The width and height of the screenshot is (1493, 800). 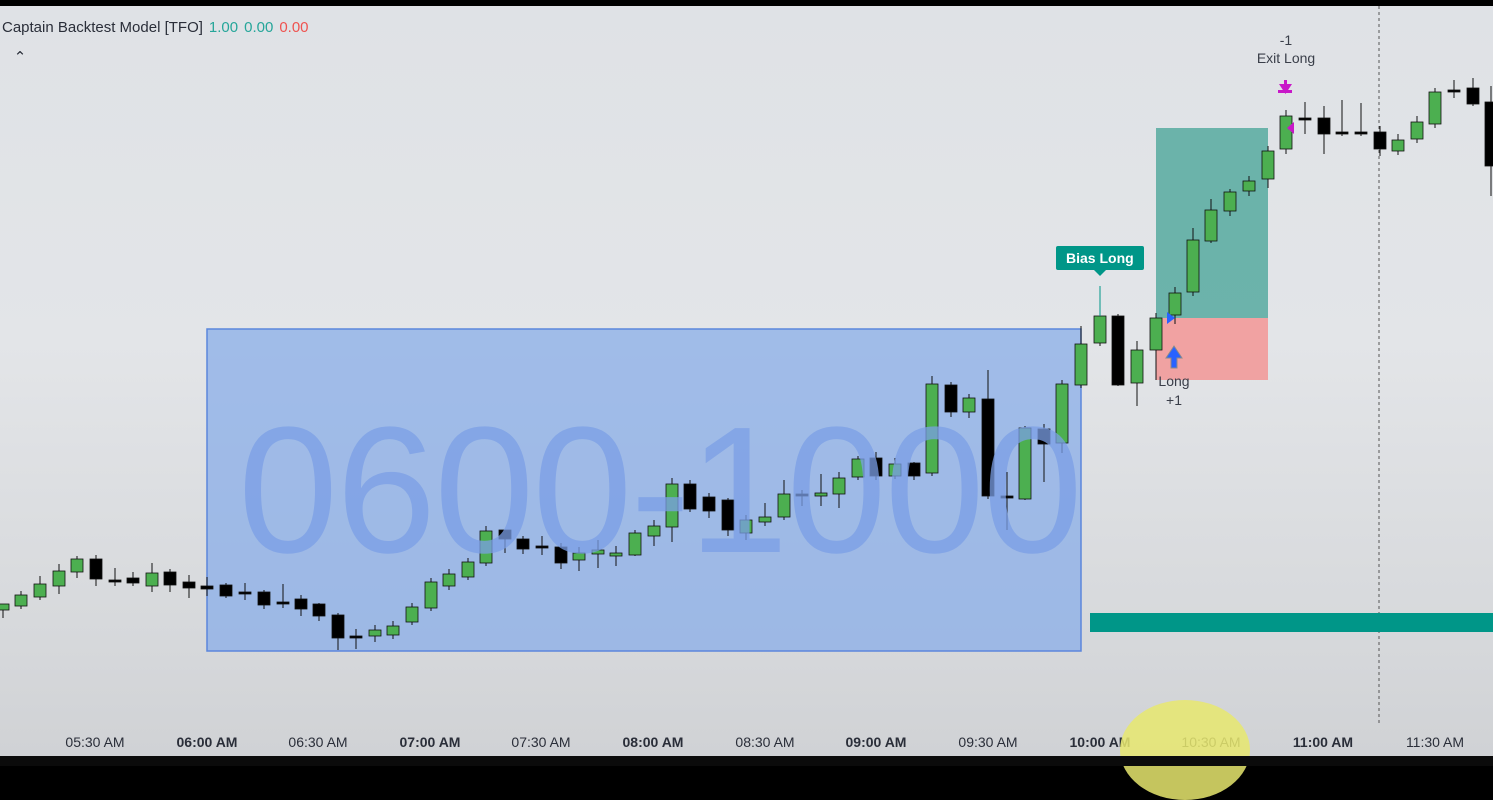 What do you see at coordinates (1171, 318) in the screenshot?
I see `entry-marker-icon` at bounding box center [1171, 318].